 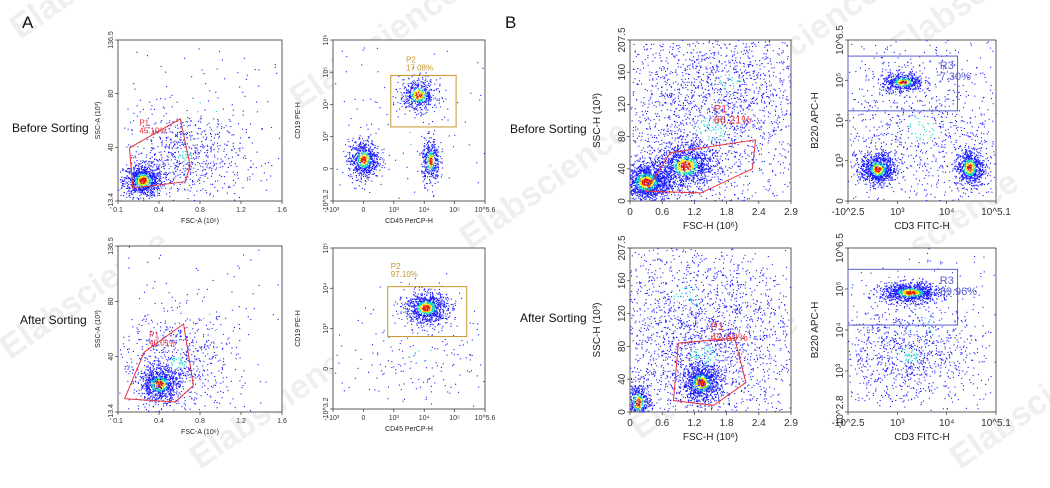 What do you see at coordinates (144, 122) in the screenshot?
I see `gate-name-label: P1` at bounding box center [144, 122].